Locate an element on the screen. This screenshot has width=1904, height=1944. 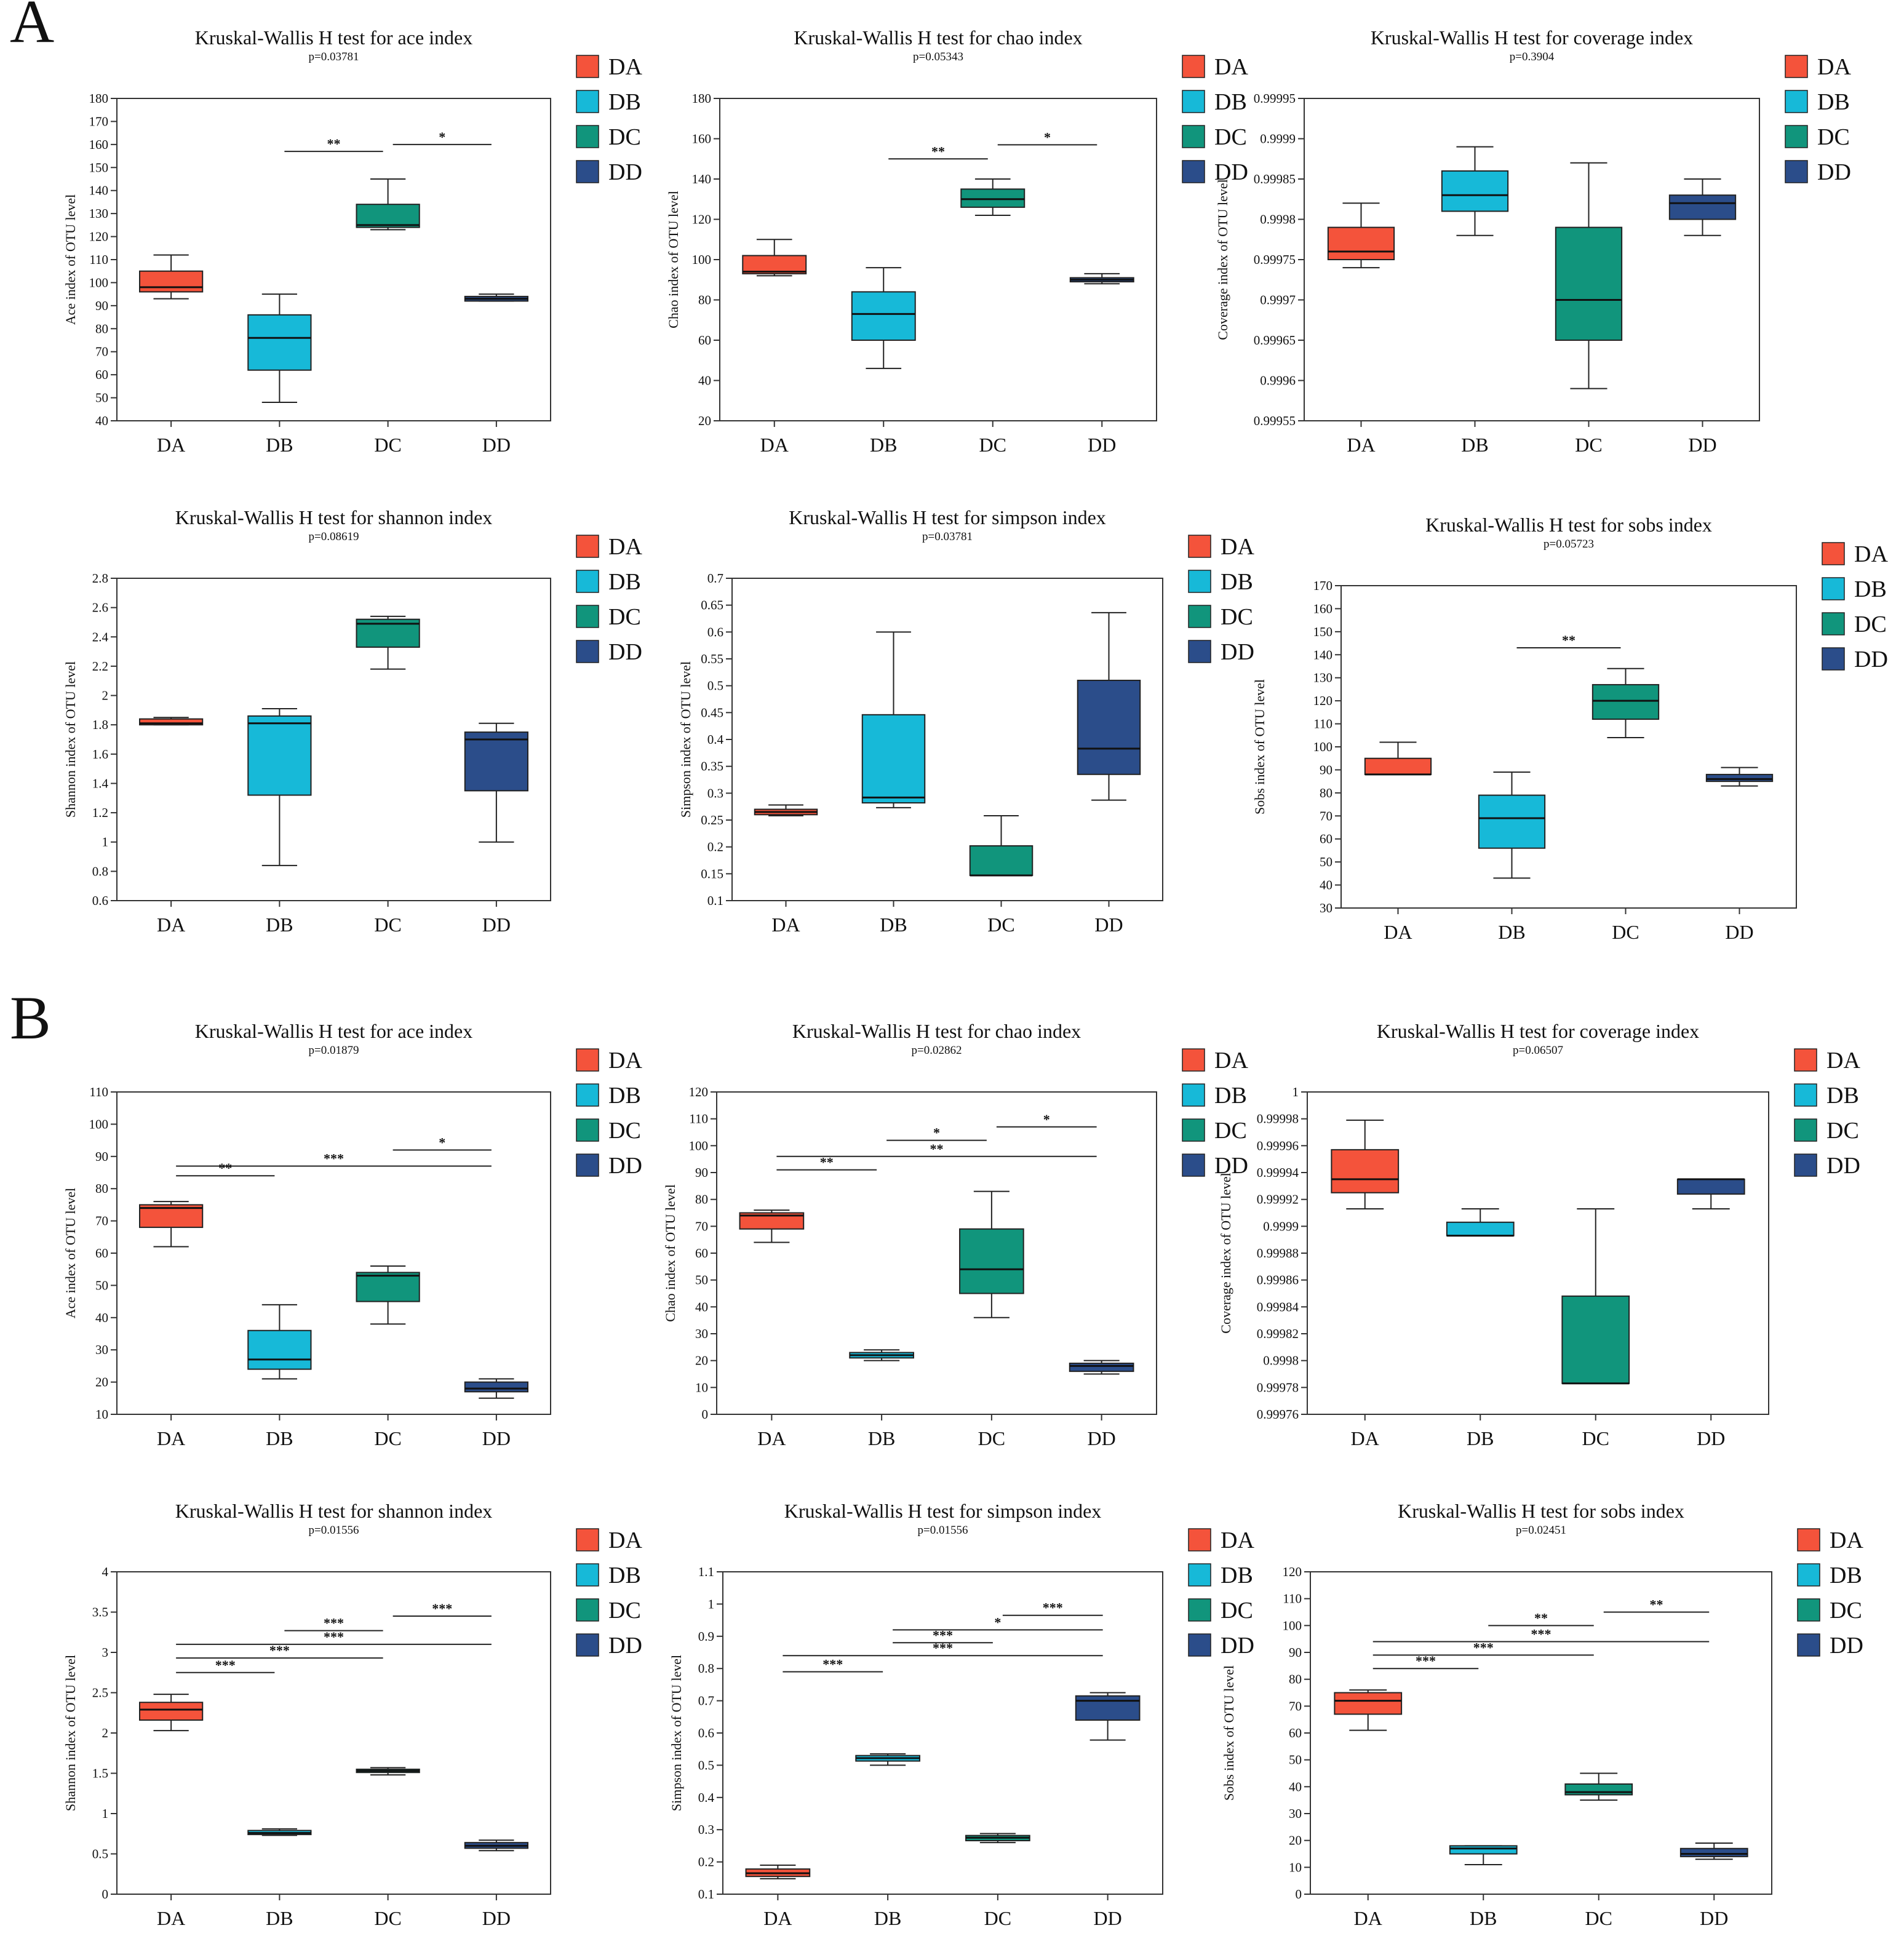
chart-pvalue: p=0.01879 is located at coordinates (334, 1050).